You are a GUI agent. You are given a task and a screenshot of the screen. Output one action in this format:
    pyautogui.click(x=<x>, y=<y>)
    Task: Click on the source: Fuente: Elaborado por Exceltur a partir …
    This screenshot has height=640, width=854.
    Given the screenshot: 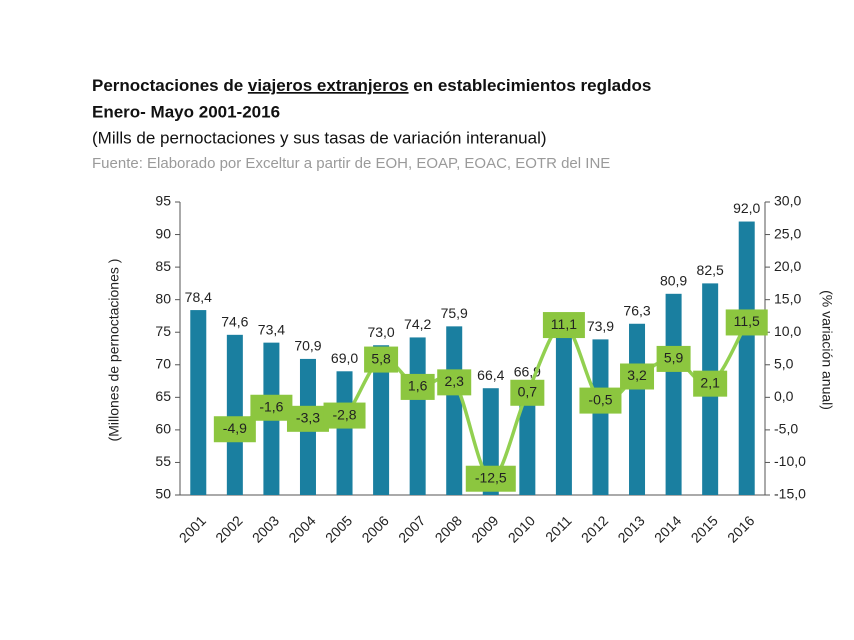 What is the action you would take?
    pyautogui.click(x=351, y=163)
    